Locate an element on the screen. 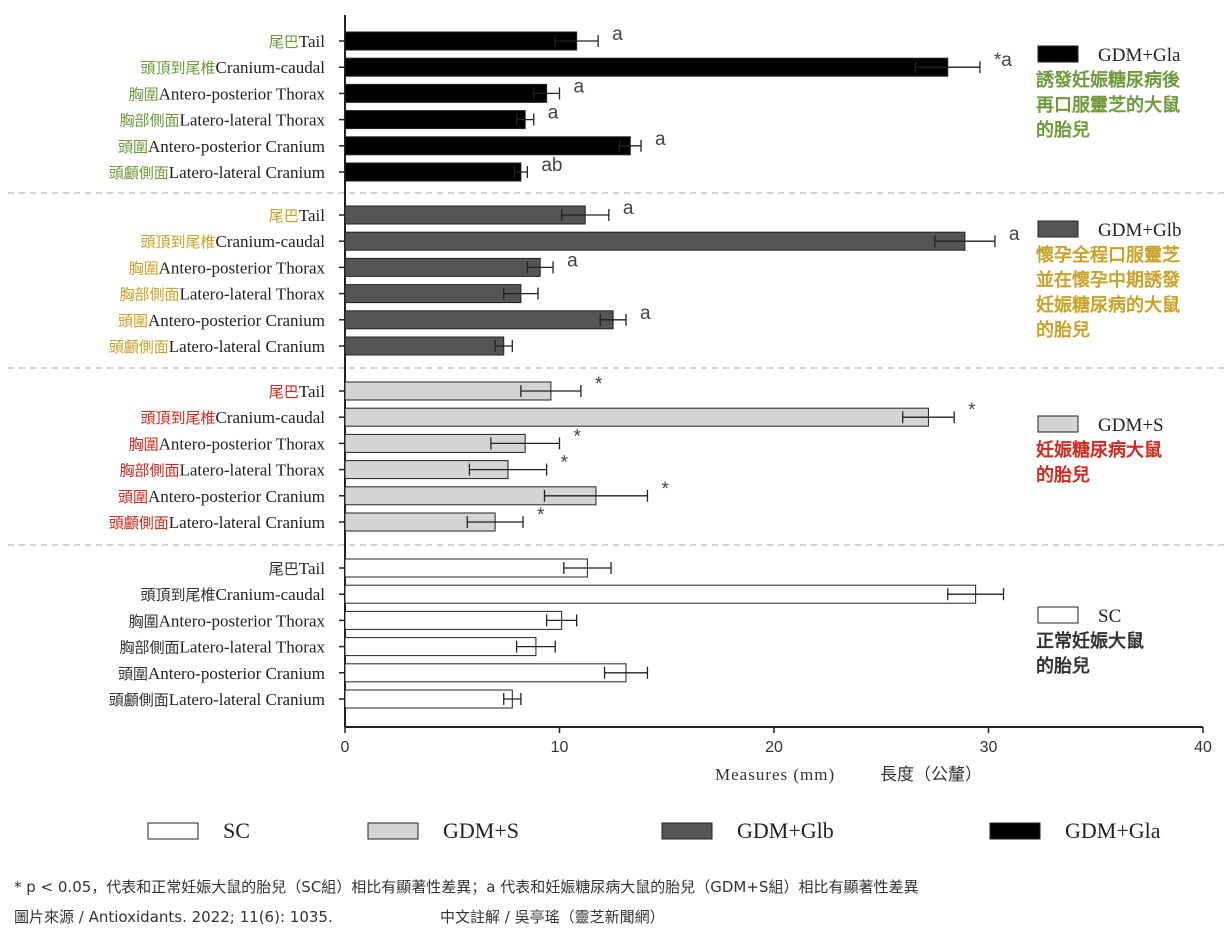 This screenshot has width=1228, height=937. bottom-legend-label-SC: SC is located at coordinates (236, 830).